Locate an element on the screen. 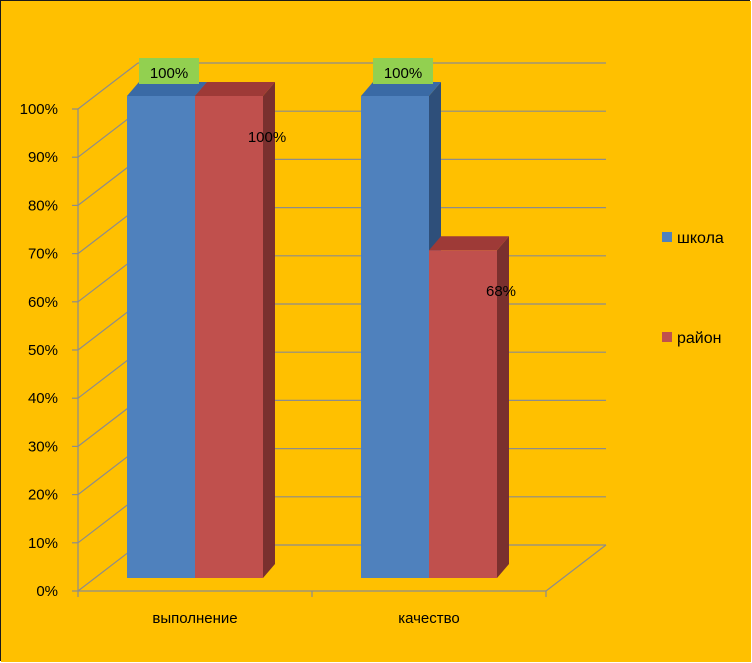  y-tick-label: 40% is located at coordinates (43, 398).